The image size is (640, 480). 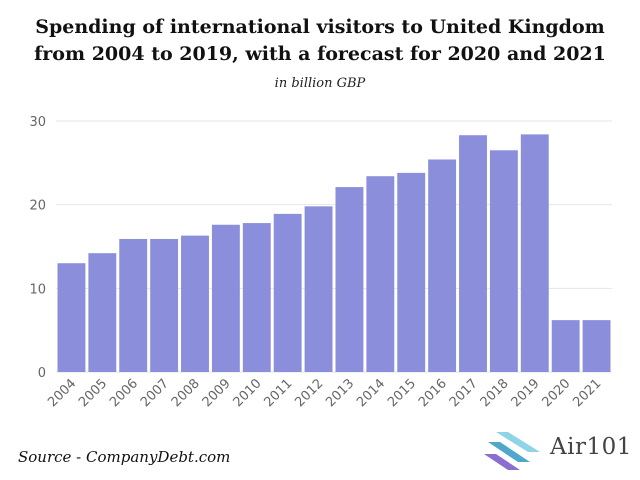 What do you see at coordinates (278, 393) in the screenshot?
I see `x-tick-label: 2011` at bounding box center [278, 393].